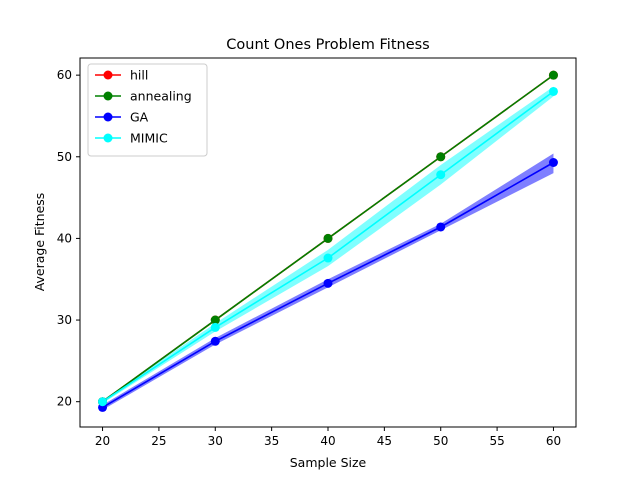 The width and height of the screenshot is (640, 480). I want to click on x-axis-label: Sample Size, so click(328, 462).